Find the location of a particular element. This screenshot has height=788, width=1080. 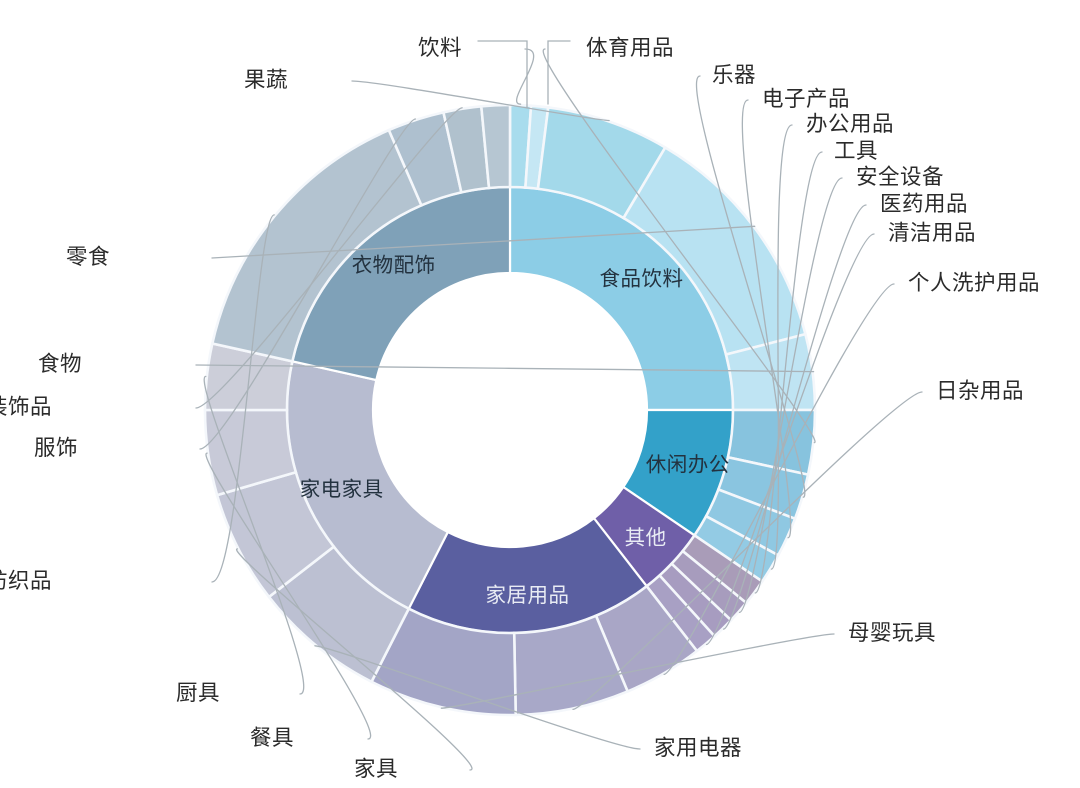

outer-ring-label: 个人洗护用品 is located at coordinates (974, 283).